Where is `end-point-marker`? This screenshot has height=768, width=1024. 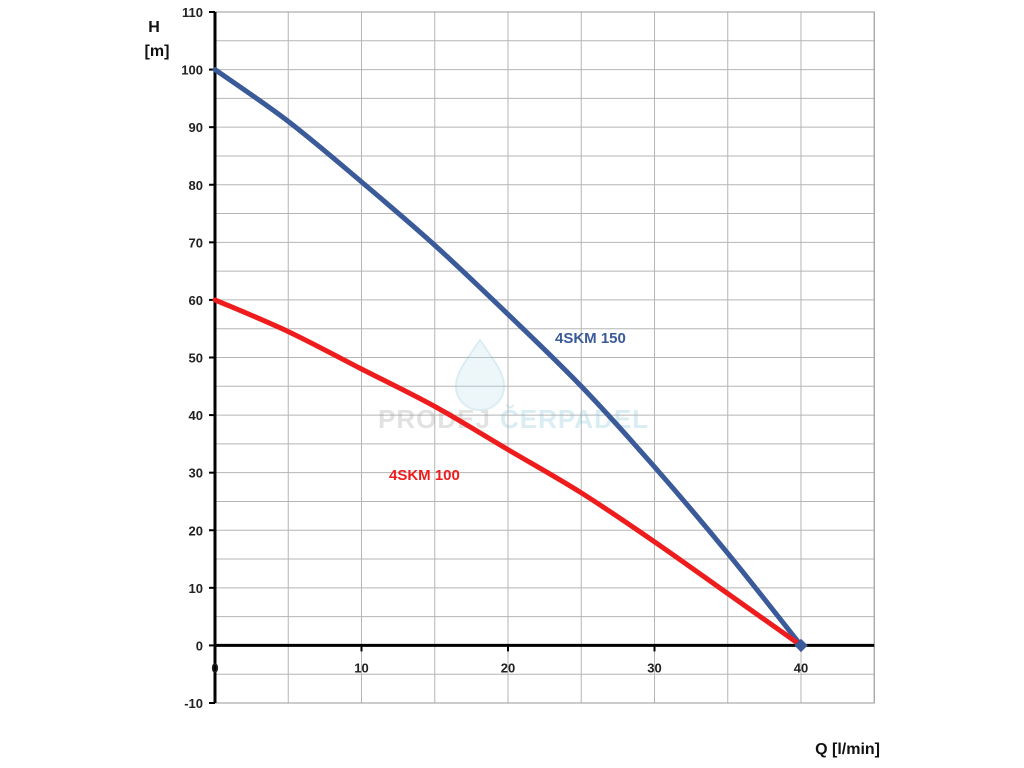 end-point-marker is located at coordinates (801, 645).